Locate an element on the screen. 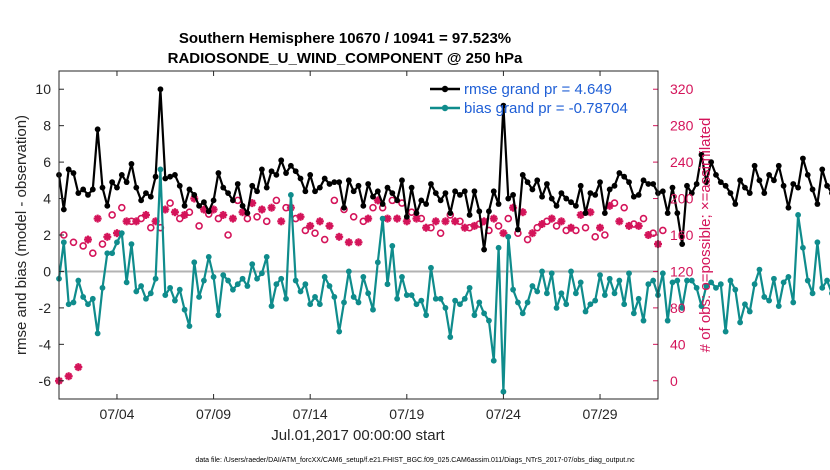 The height and width of the screenshot is (470, 830). x-tick-label: 07/24 is located at coordinates (503, 414).